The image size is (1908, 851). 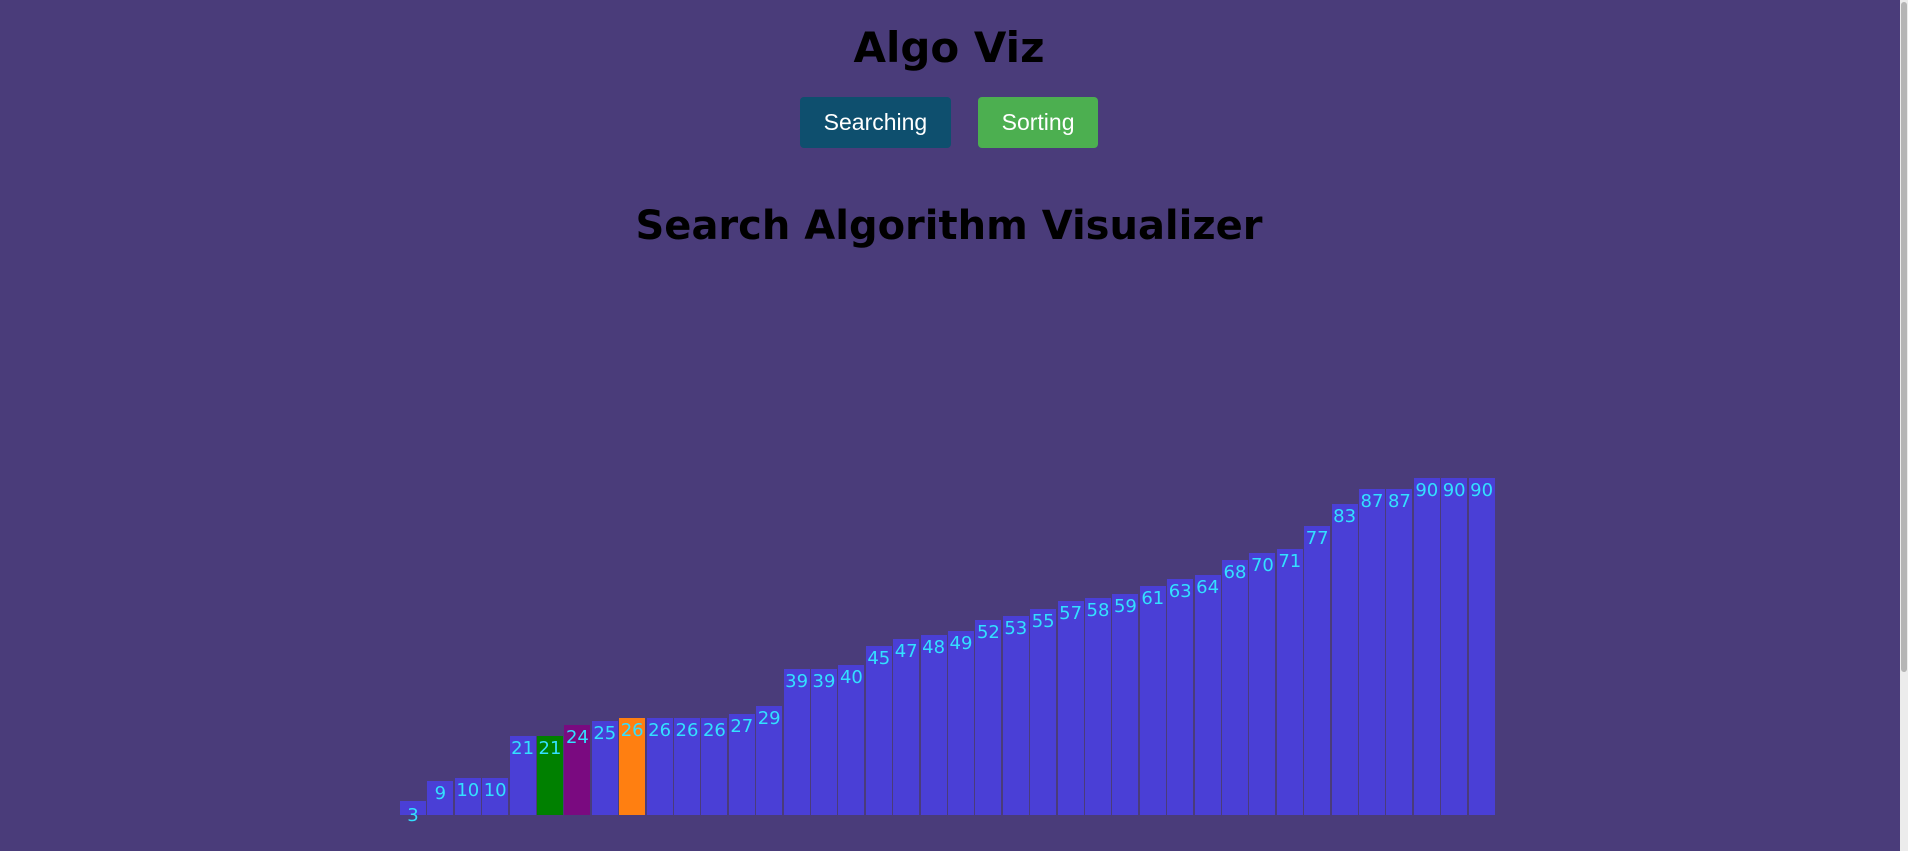 What do you see at coordinates (1317, 539) in the screenshot?
I see `bar-value-label: 77` at bounding box center [1317, 539].